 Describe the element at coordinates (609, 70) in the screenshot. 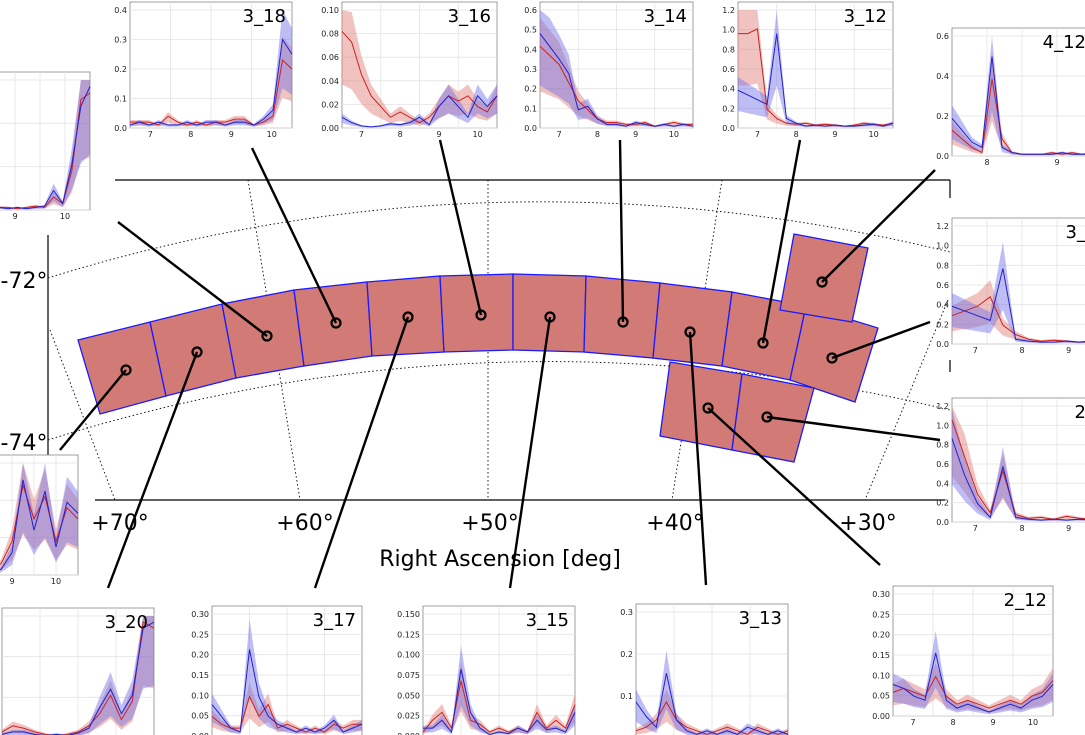

I see `inset-3_14: 0.0 0.1 0.2 0.3 0.4 0.5 0.6 7 8 9 10 3_14` at that location.